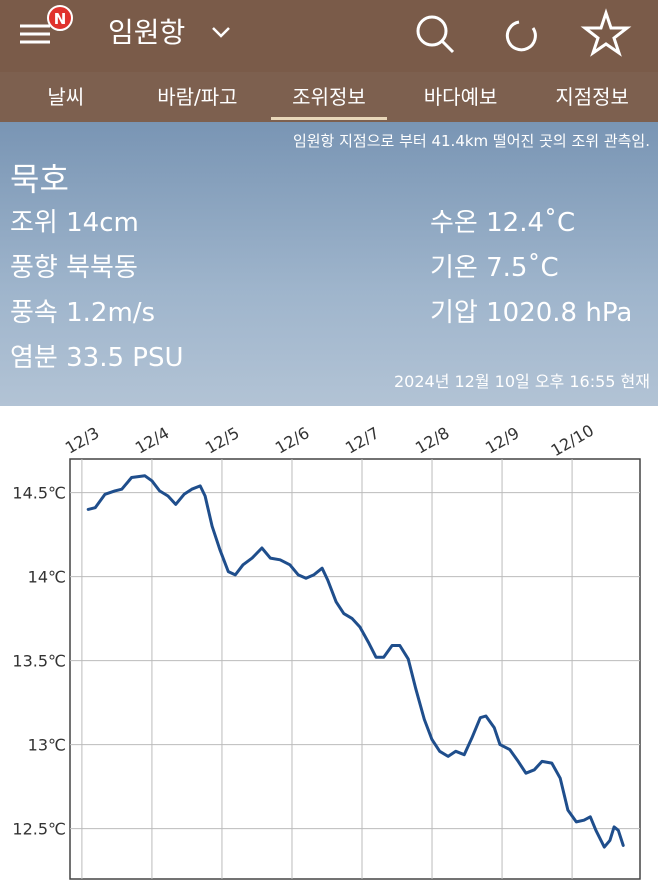 The image size is (658, 887). What do you see at coordinates (521, 381) in the screenshot?
I see `timestamp: 2024년 12월 10일 오후 16:55 현재` at bounding box center [521, 381].